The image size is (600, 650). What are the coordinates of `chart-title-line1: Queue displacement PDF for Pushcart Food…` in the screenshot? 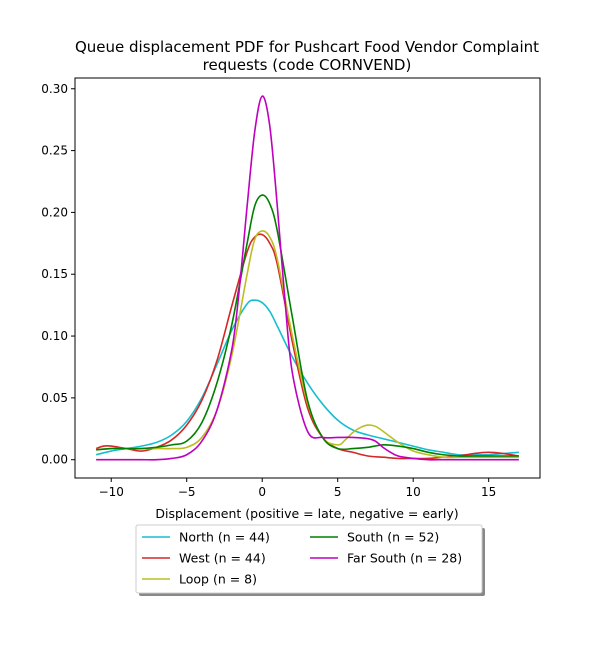 It's located at (307, 47).